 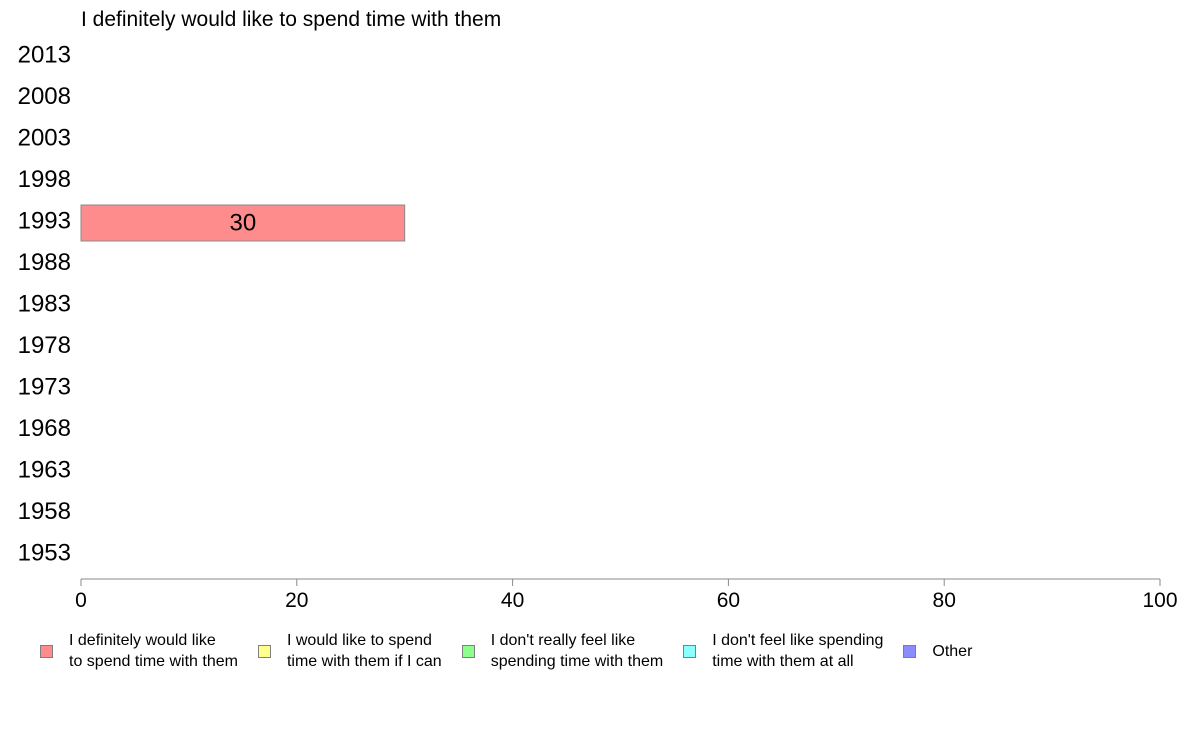 I want to click on bar-data-label: 30, so click(x=242, y=223).